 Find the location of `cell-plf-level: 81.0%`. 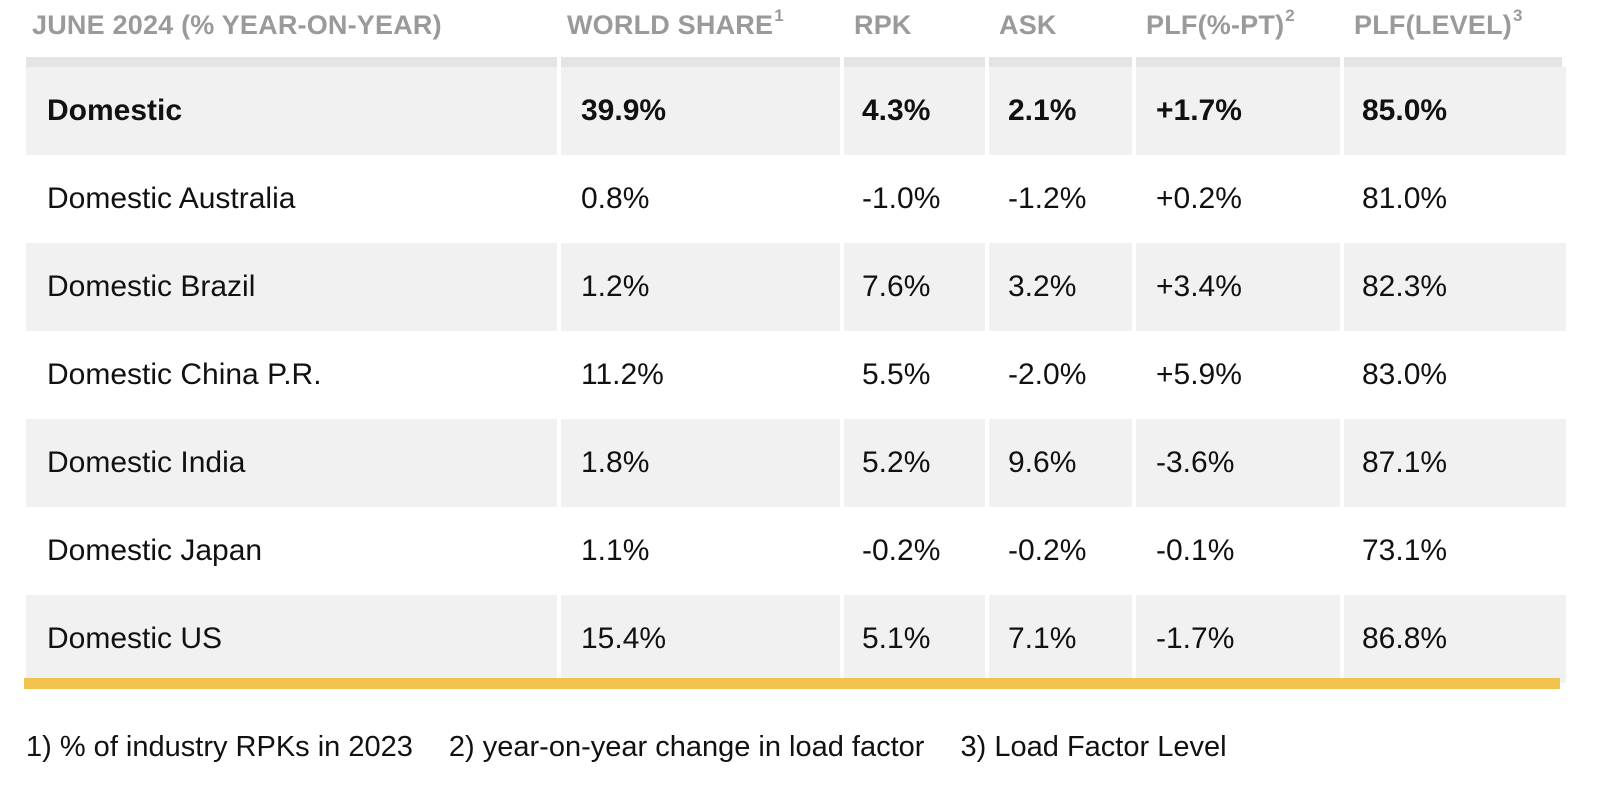

cell-plf-level: 81.0% is located at coordinates (1455, 199).